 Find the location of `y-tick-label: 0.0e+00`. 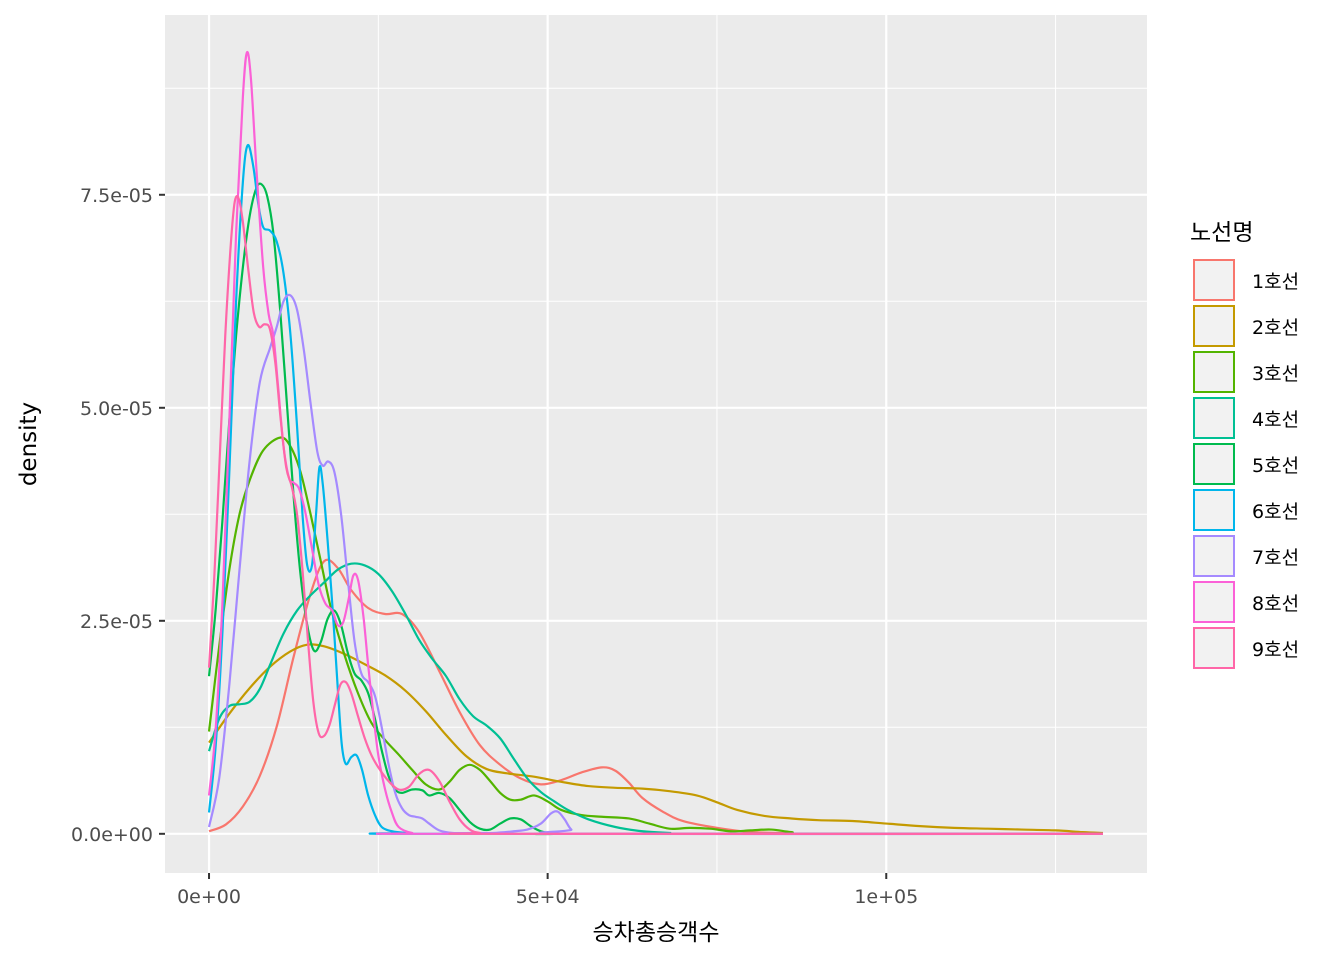

y-tick-label: 0.0e+00 is located at coordinates (112, 835).